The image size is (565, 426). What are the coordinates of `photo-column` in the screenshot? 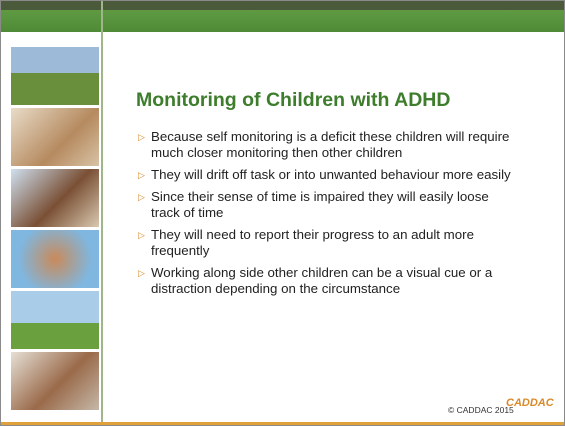 It's located at (55, 230).